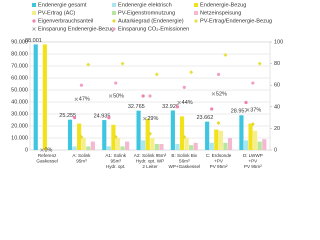 This screenshot has height=240, width=320. I want to click on y-tick-label: 0, so click(26, 150).